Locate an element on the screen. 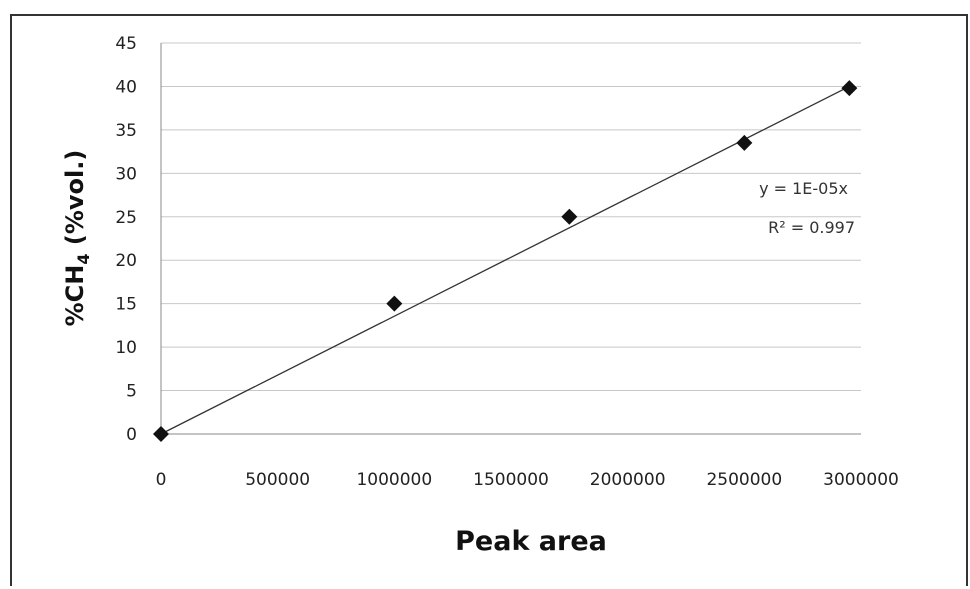  y-tick-label: 35 is located at coordinates (126, 131).